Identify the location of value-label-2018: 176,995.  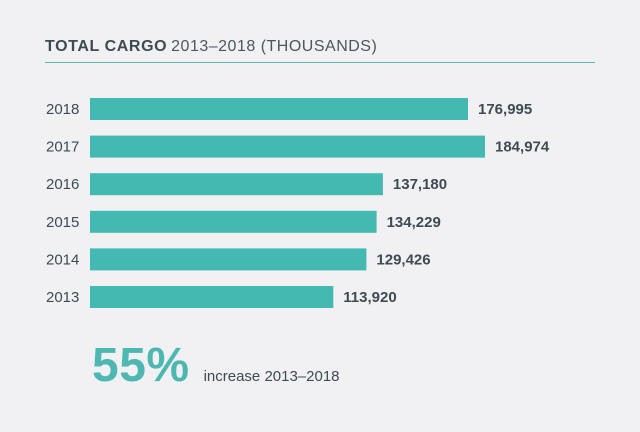
(505, 109).